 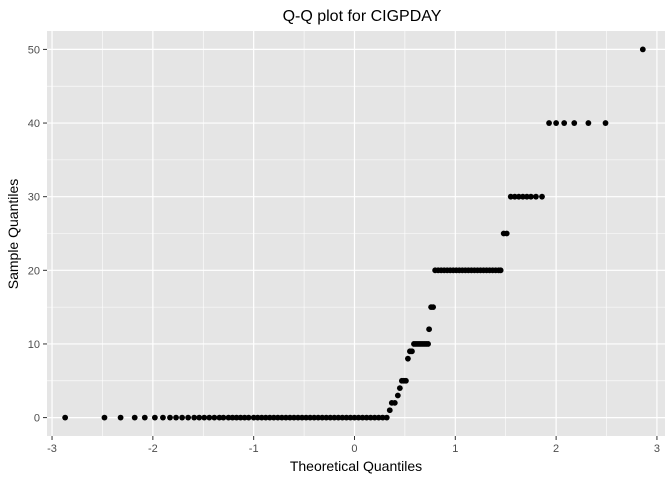 What do you see at coordinates (52, 449) in the screenshot?
I see `x-tick-label: -3` at bounding box center [52, 449].